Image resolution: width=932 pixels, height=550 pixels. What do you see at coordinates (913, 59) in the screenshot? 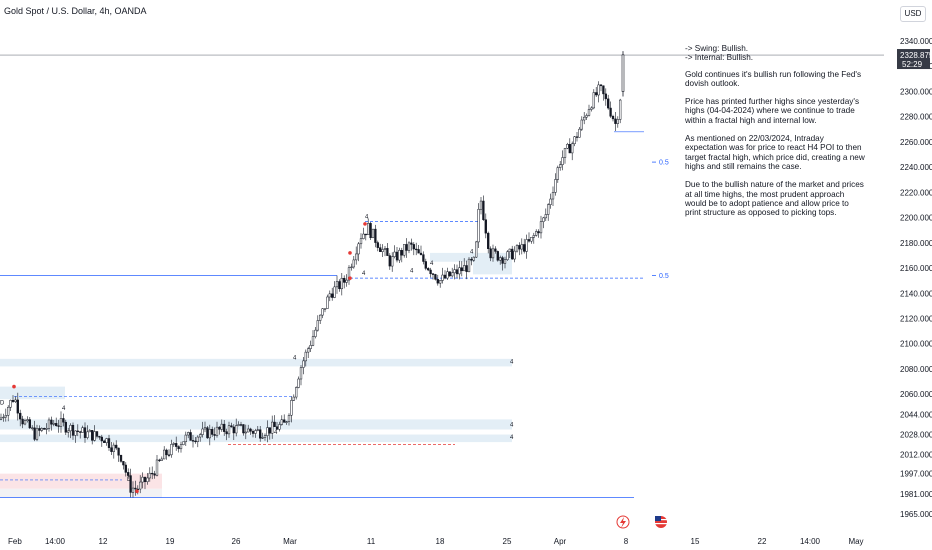
I see `price-tag` at bounding box center [913, 59].